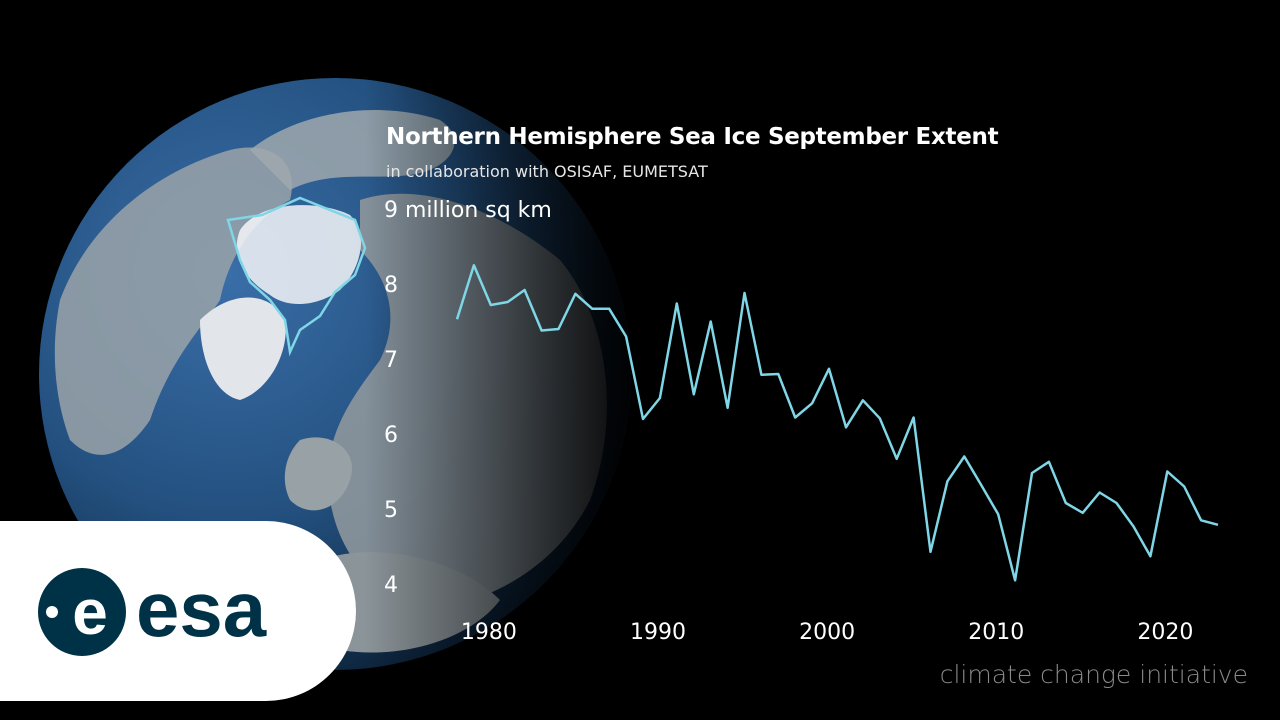 This screenshot has width=1280, height=720. What do you see at coordinates (1165, 632) in the screenshot?
I see `x-tick-label: 2020` at bounding box center [1165, 632].